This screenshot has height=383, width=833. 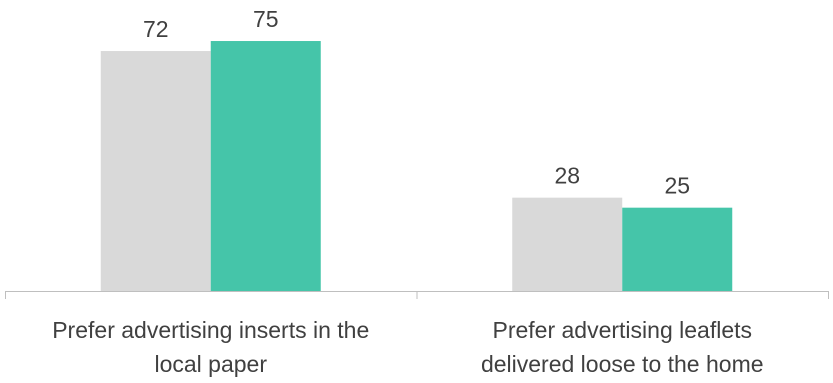 I want to click on bar-series2-cat2, so click(x=677, y=249).